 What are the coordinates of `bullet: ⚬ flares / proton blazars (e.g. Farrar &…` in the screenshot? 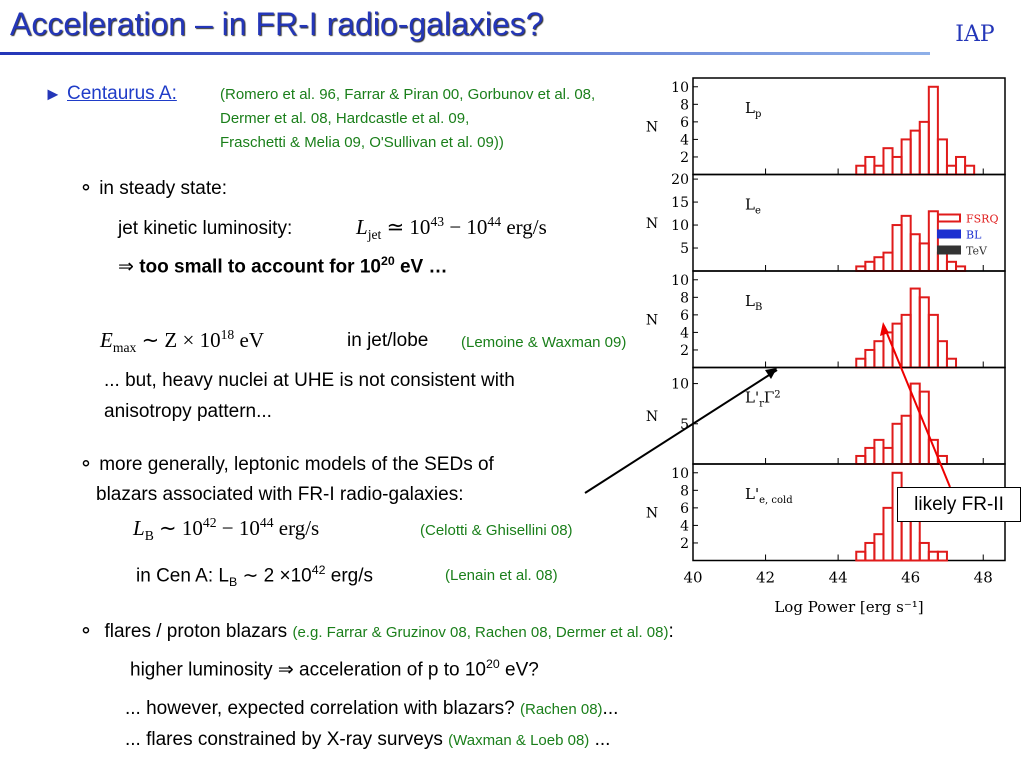 It's located at (376, 631).